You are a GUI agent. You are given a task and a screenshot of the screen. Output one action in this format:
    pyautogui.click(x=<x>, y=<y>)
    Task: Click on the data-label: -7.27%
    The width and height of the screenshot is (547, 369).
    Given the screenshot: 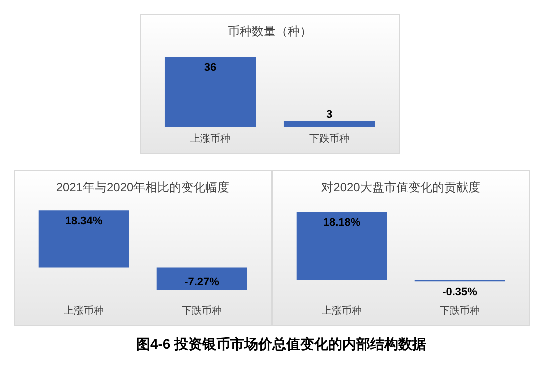 What is the action you would take?
    pyautogui.click(x=202, y=282)
    